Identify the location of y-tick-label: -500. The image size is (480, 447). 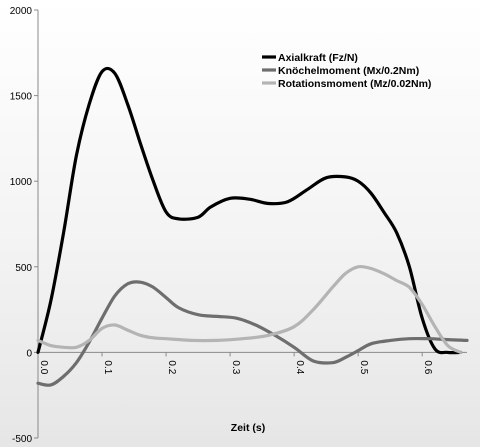
(22, 439).